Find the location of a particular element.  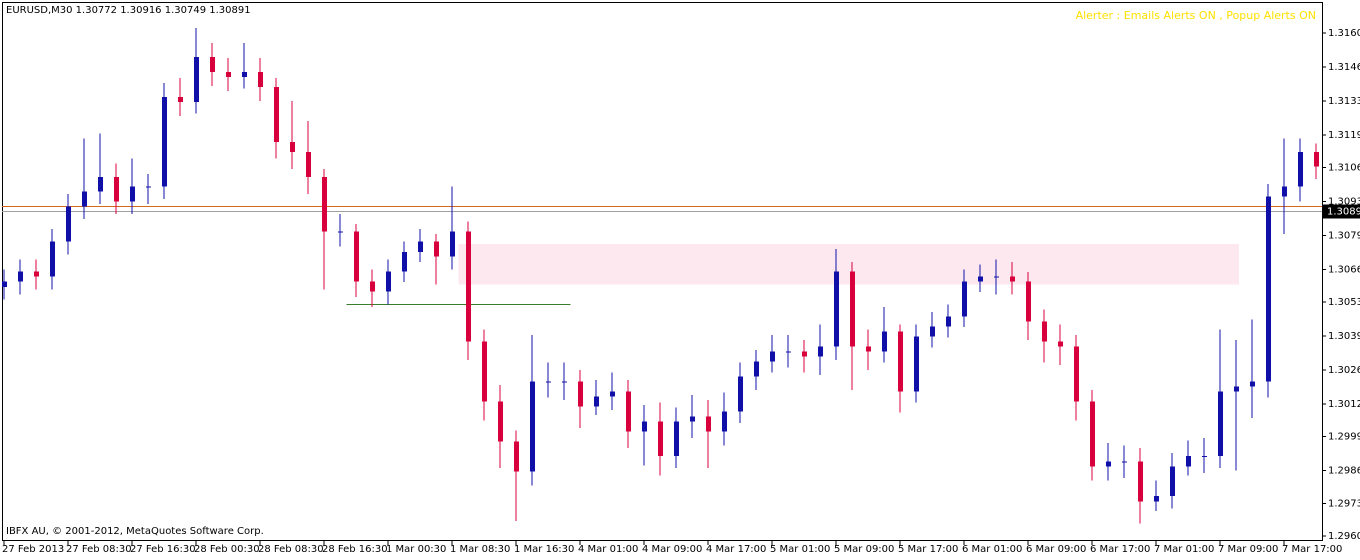

x-tick-label: 27 Feb 16:30 is located at coordinates (163, 549).